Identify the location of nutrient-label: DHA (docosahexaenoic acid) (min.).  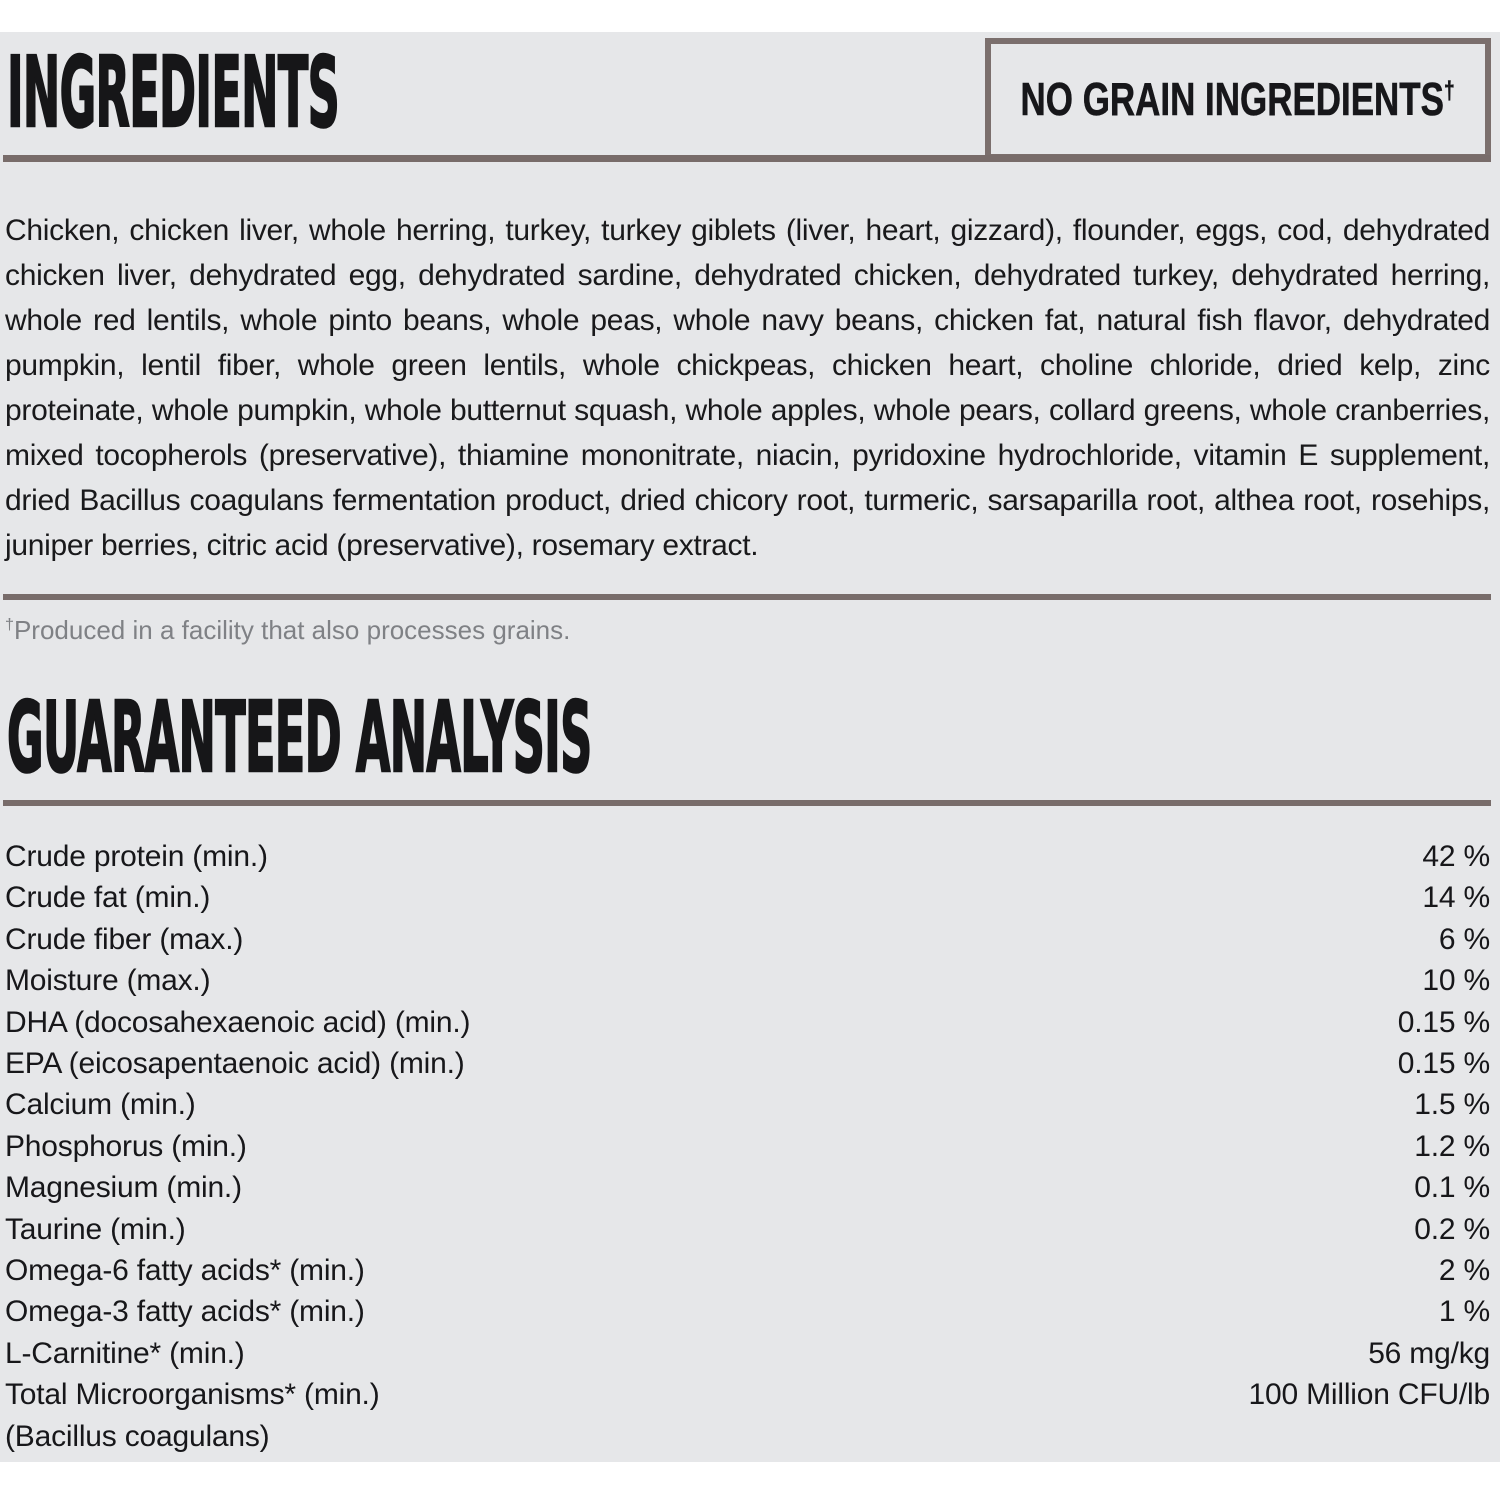
(238, 1022).